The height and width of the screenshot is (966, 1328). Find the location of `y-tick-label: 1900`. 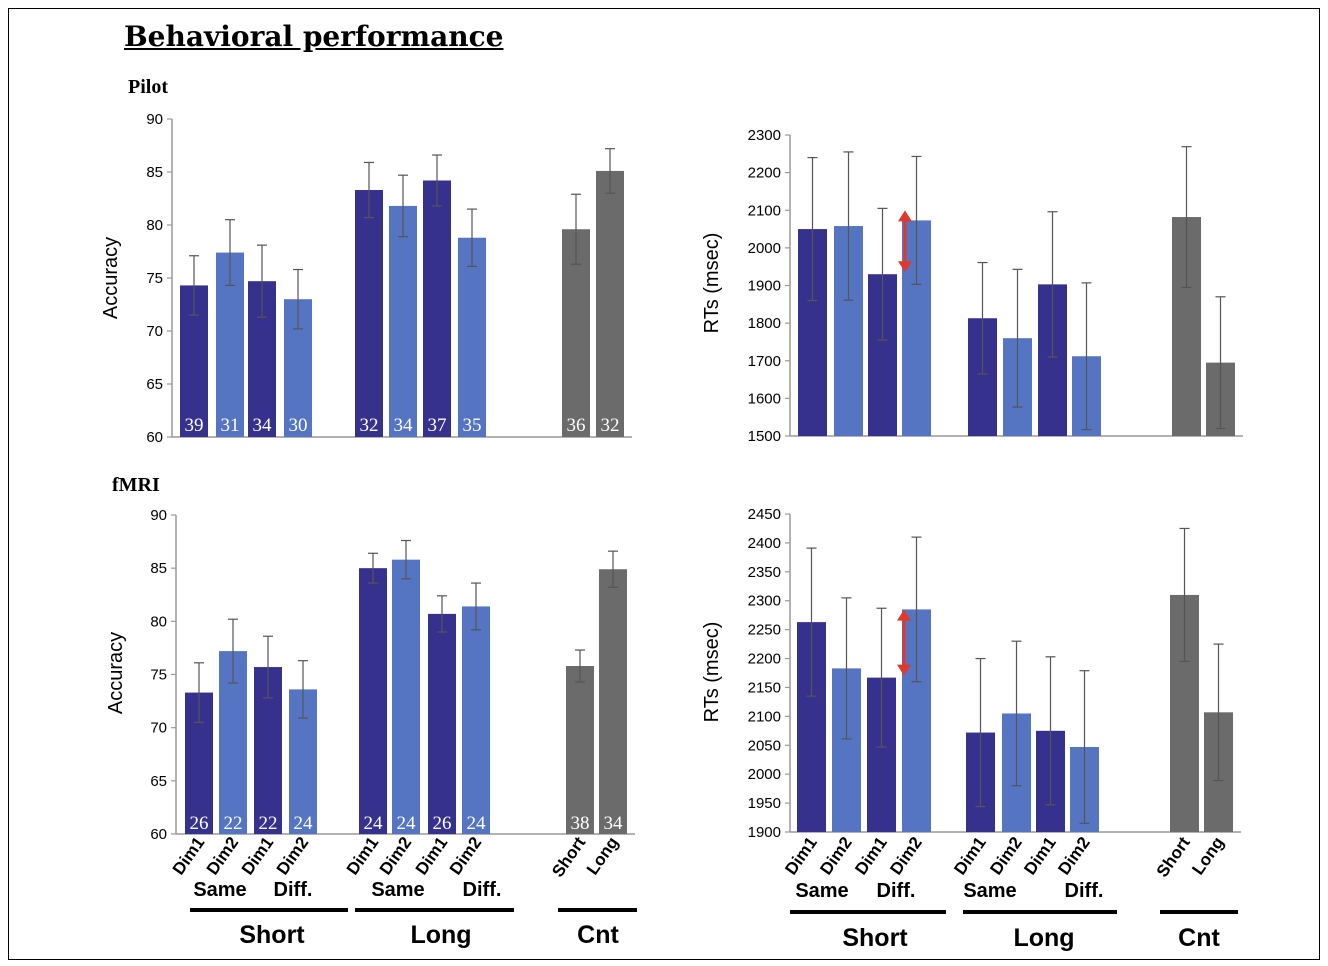

y-tick-label: 1900 is located at coordinates (764, 286).